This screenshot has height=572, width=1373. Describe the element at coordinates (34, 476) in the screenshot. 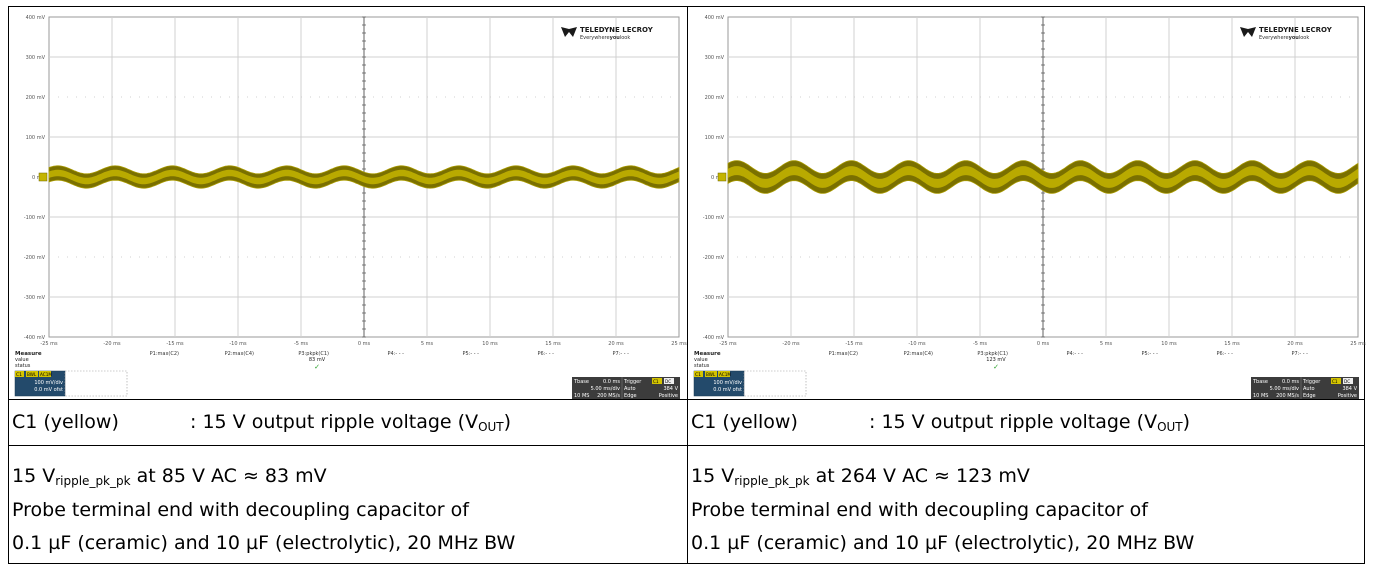

I see `caption-left-ripple-a: 15 V` at that location.